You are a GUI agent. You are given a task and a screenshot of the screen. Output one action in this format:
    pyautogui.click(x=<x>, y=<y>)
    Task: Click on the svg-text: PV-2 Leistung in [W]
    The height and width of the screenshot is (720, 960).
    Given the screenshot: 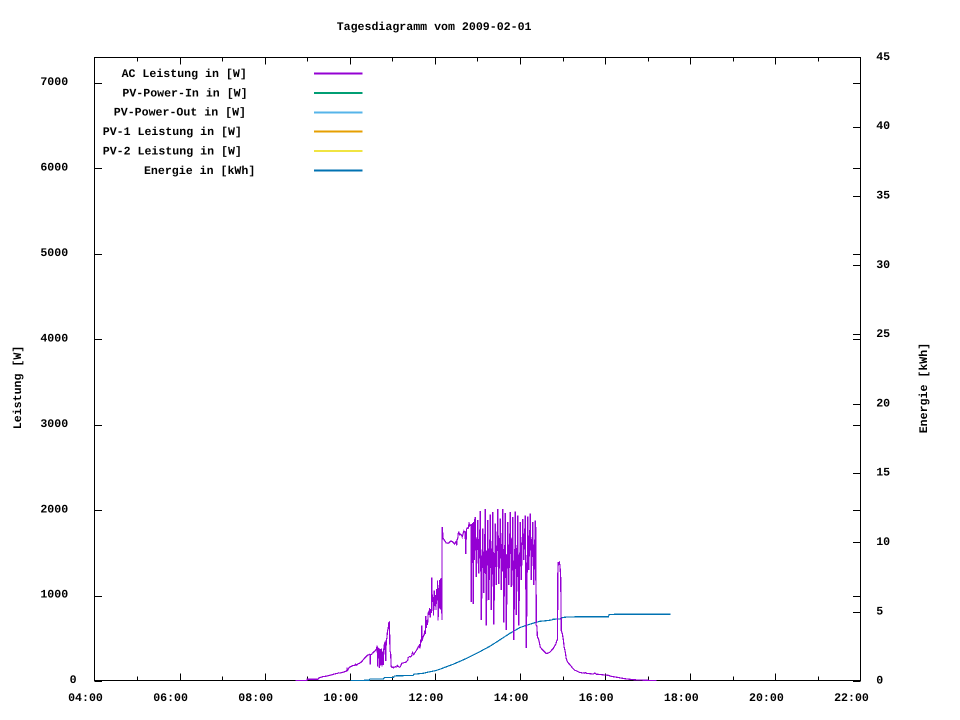 What is the action you would take?
    pyautogui.click(x=172, y=152)
    